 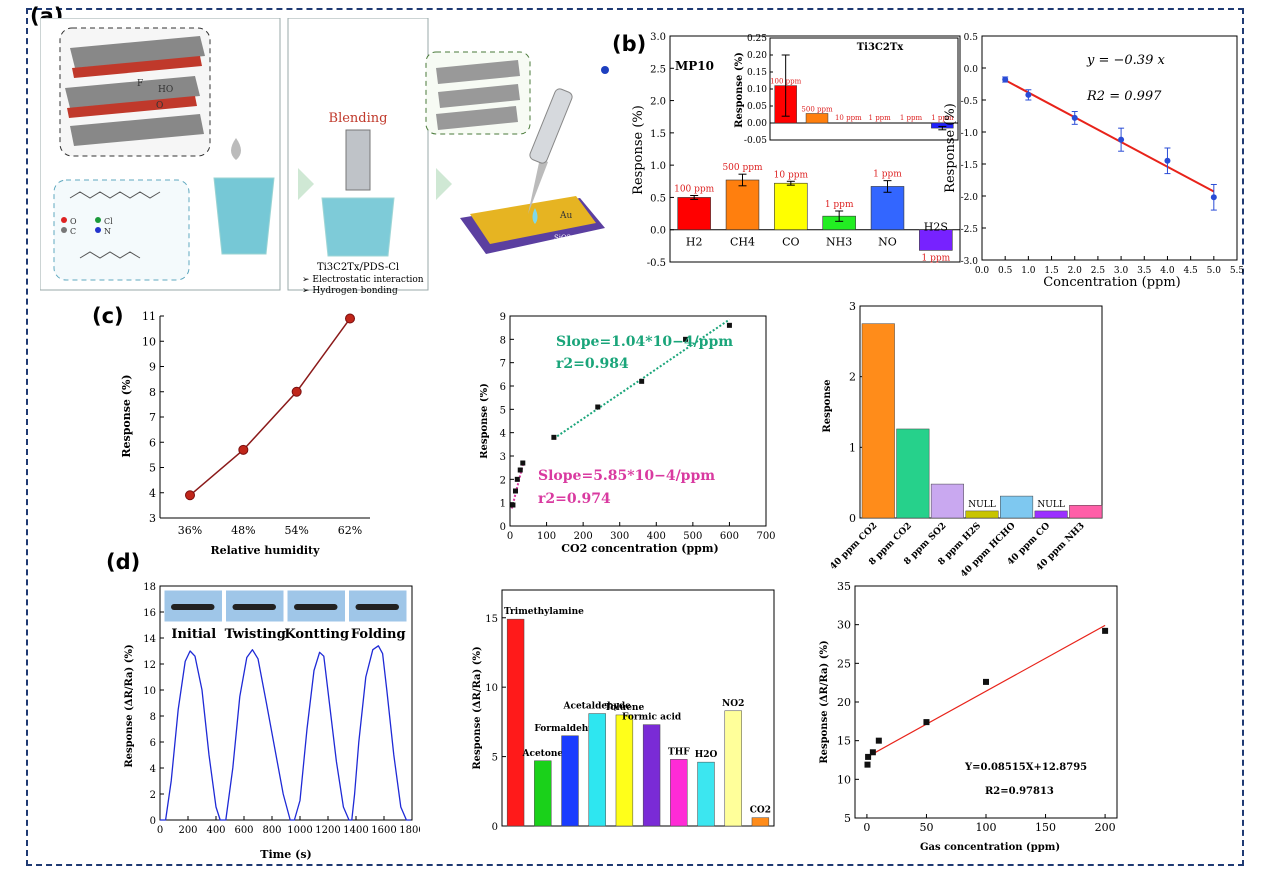 What do you see at coordinates (358, 267) in the screenshot?
I see `composite-label: Ti3C2Tx/PDS-Cl` at bounding box center [358, 267].